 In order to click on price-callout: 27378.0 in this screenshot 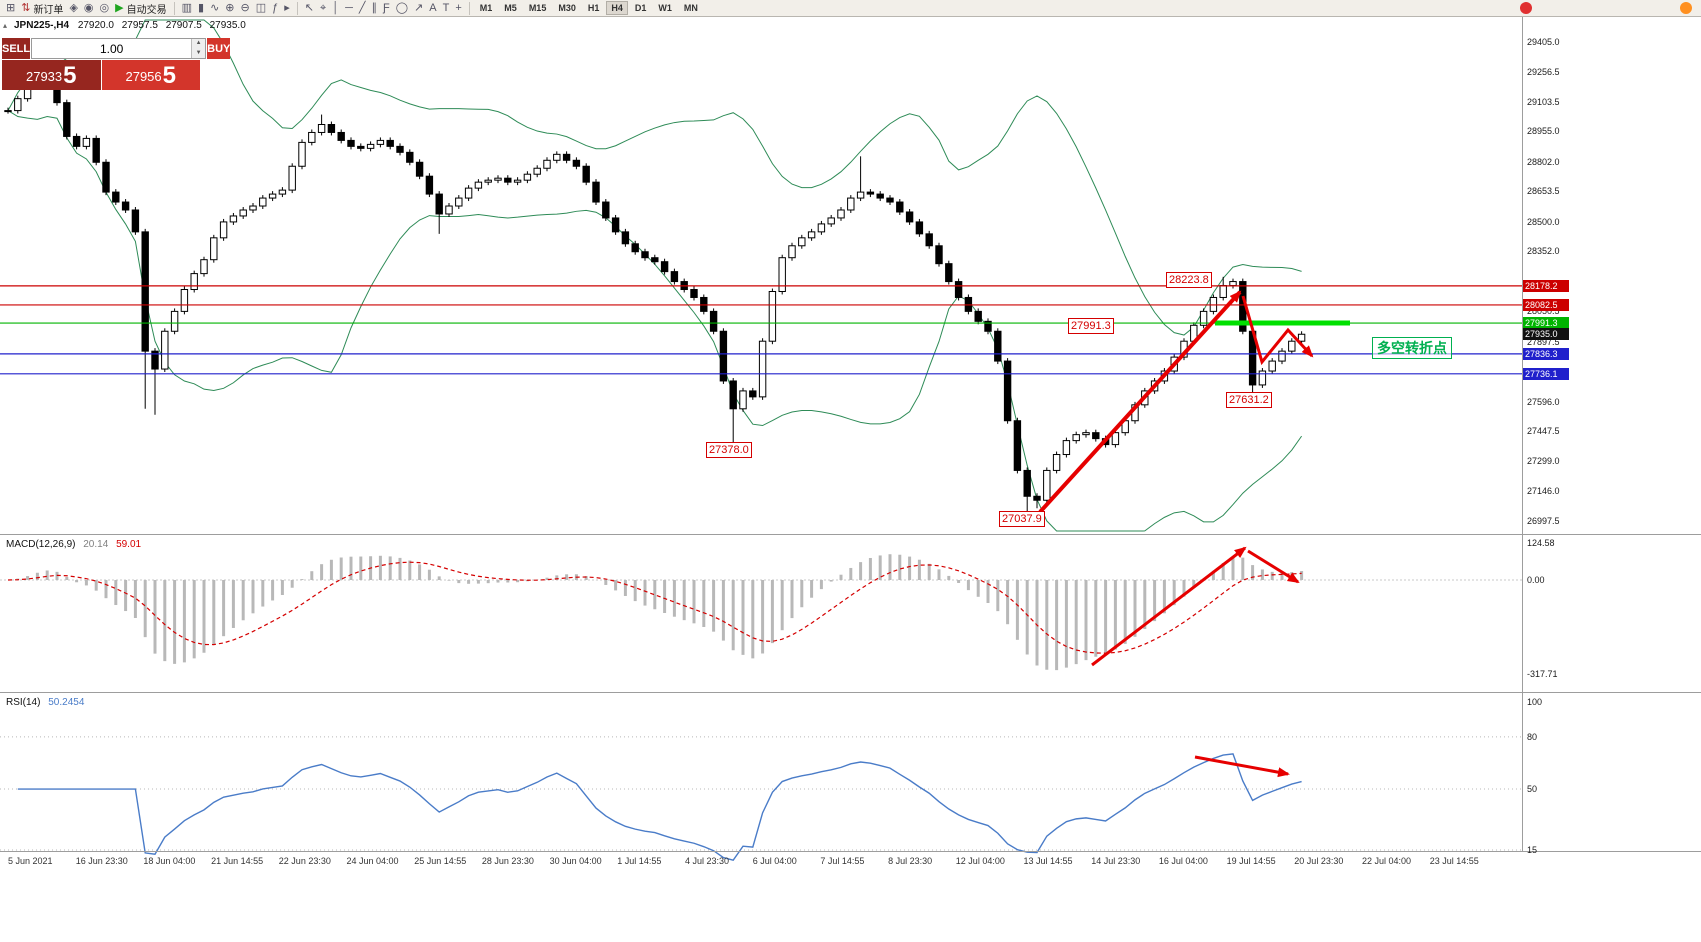, I will do `click(729, 450)`.